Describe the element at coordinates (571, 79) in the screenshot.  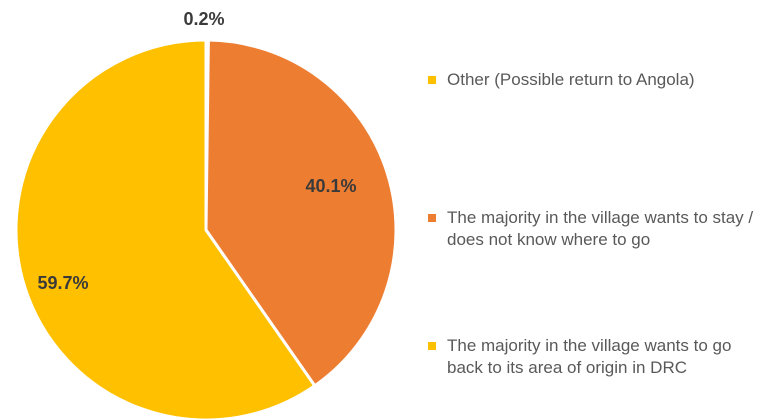
I see `legend-label-other: Other (Possible return to Angola)` at that location.